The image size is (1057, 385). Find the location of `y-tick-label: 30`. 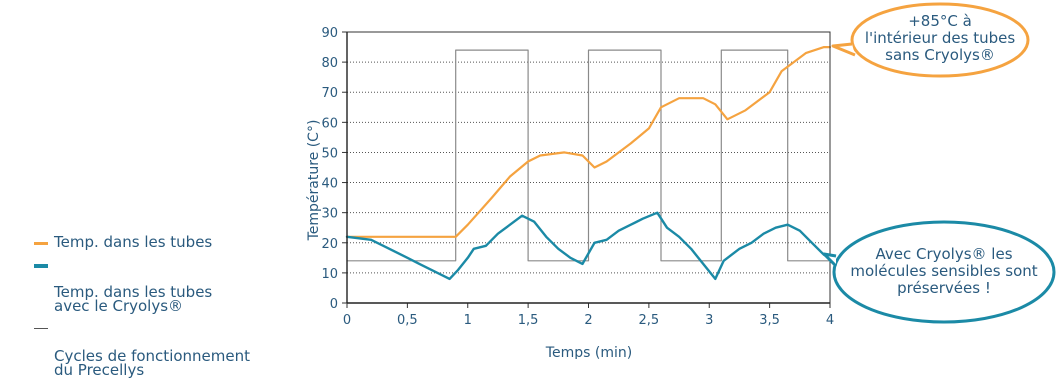

y-tick-label: 30 is located at coordinates (329, 214).